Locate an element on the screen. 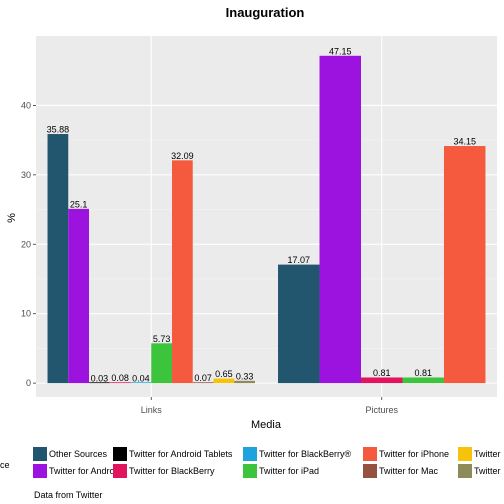  legend-label: Twitter for Android is located at coordinates (85, 471).